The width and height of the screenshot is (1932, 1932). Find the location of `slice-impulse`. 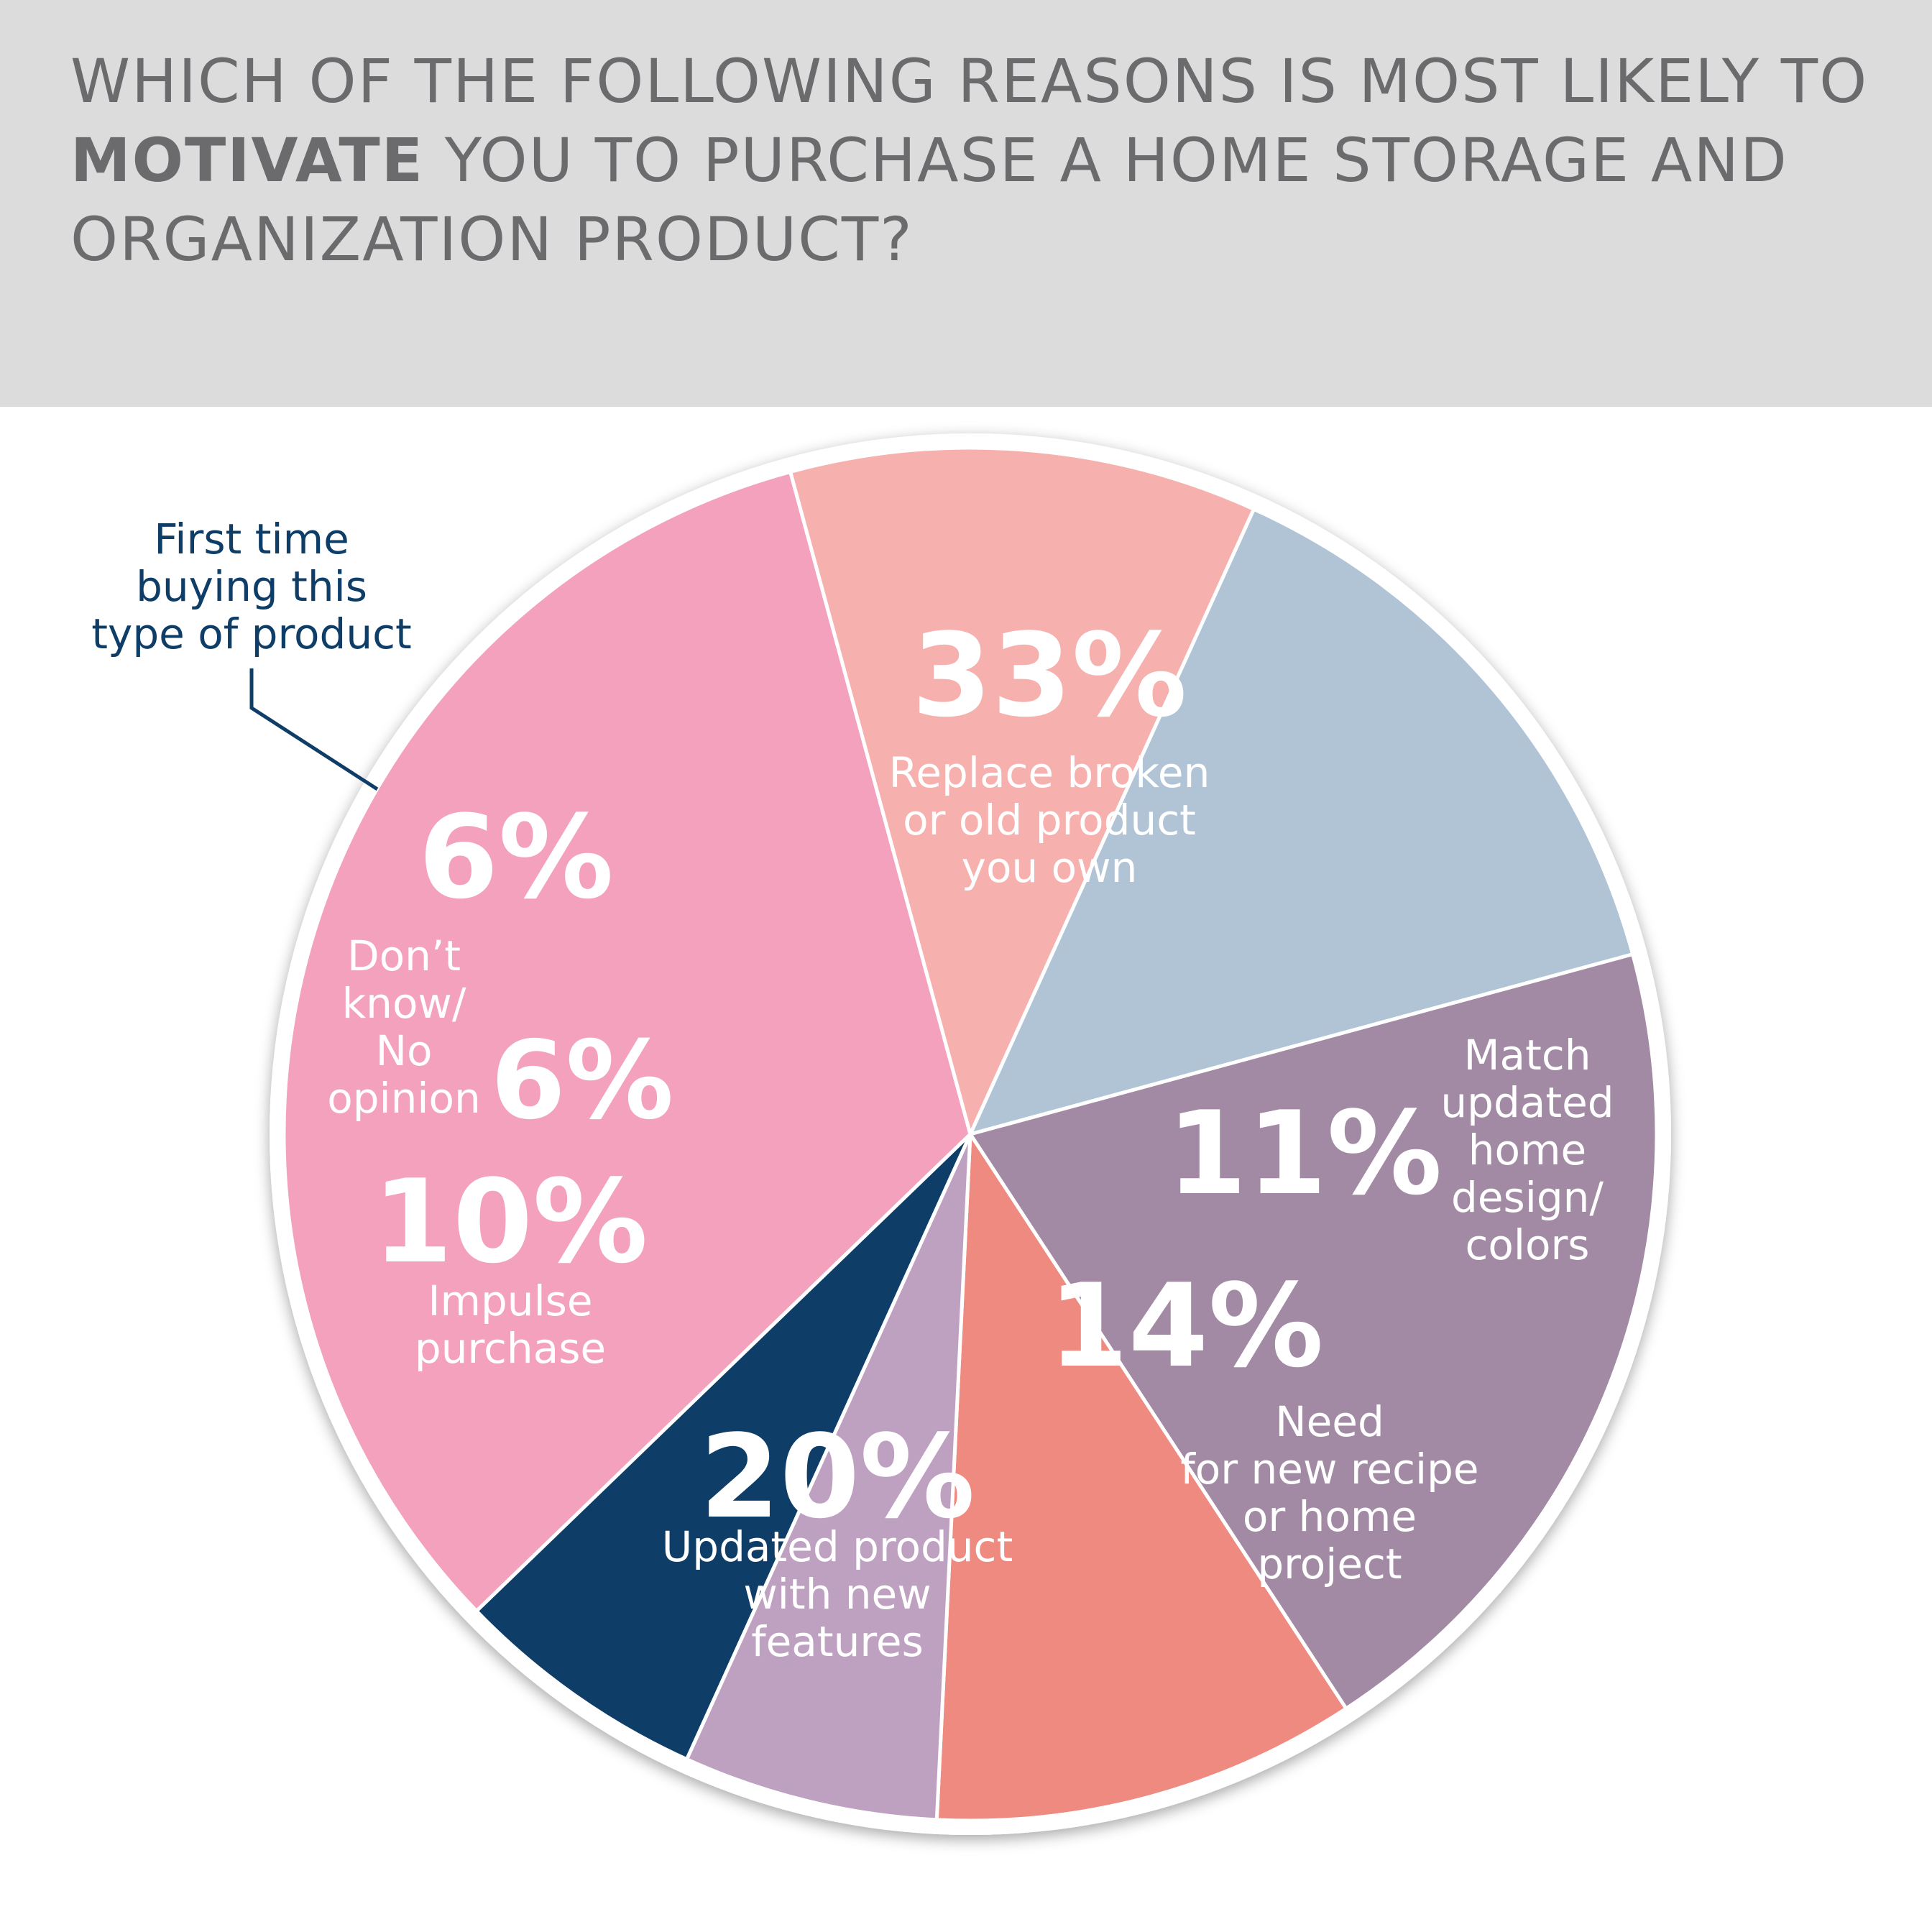

slice-impulse is located at coordinates (1141, 1477).